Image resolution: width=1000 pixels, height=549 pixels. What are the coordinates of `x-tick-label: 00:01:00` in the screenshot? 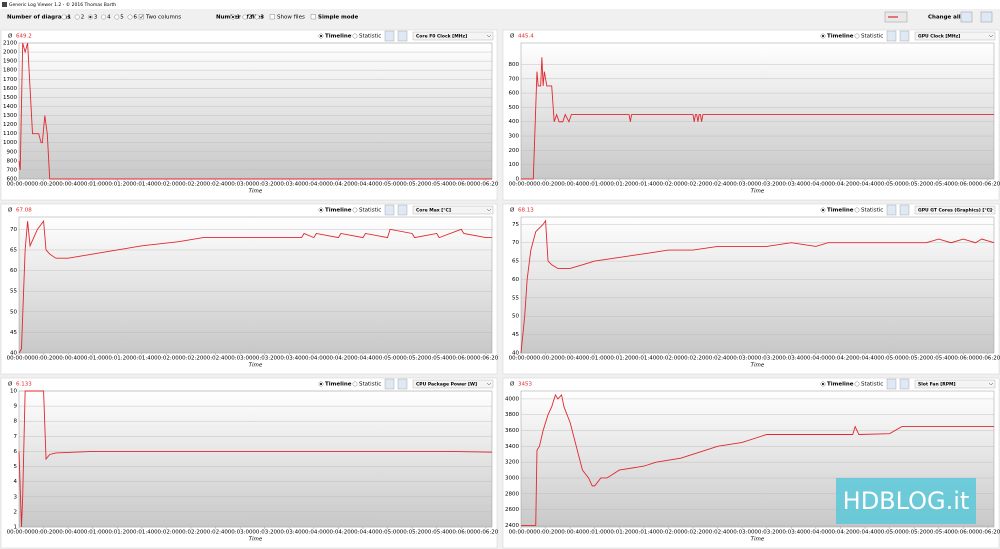 It's located at (594, 185).